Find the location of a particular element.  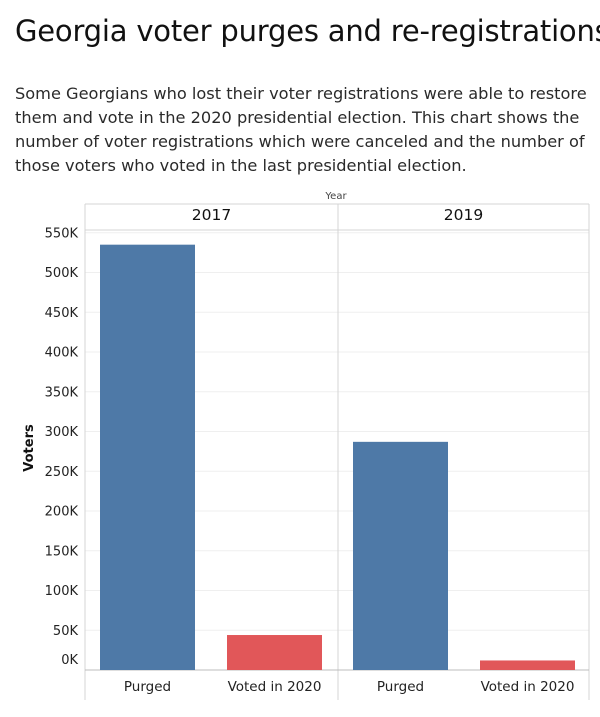

y-tick-label: 350K is located at coordinates (62, 392).